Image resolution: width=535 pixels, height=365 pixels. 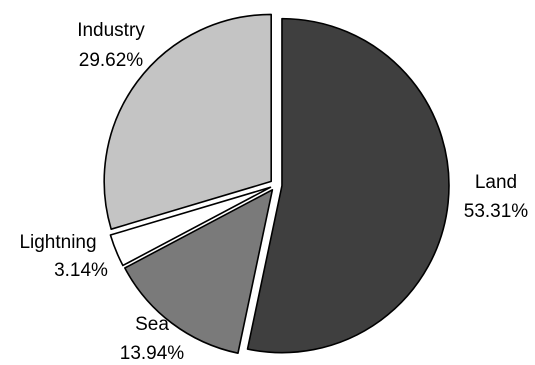 What do you see at coordinates (81, 270) in the screenshot?
I see `lightning-percent: 3.14%` at bounding box center [81, 270].